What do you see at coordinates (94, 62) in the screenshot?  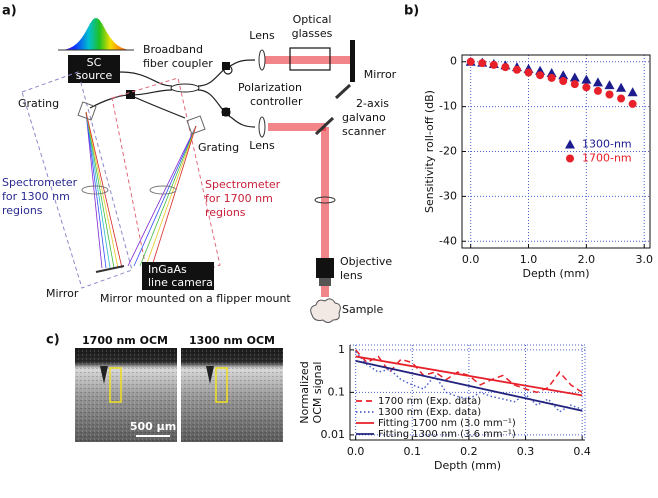 I see `label: SC` at bounding box center [94, 62].